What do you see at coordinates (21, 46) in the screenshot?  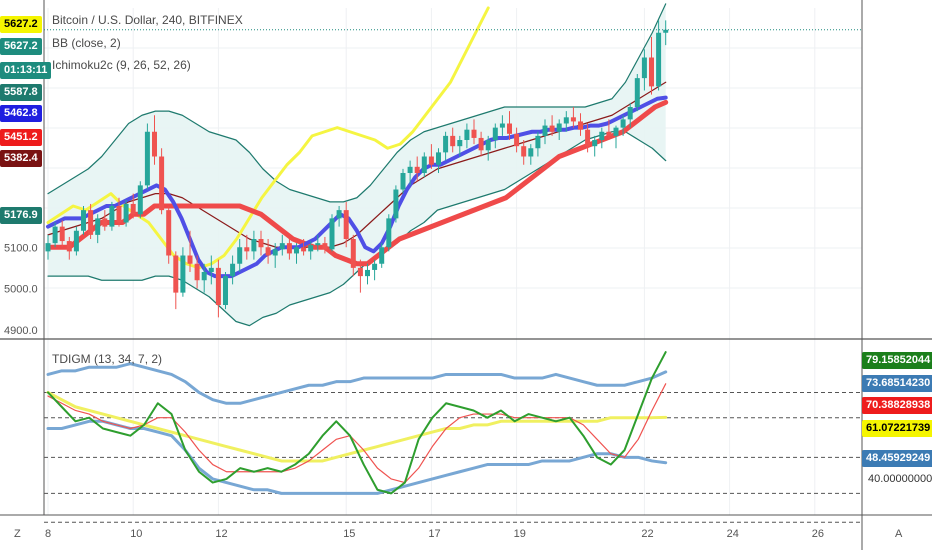 I see `price-badge: 5627.2` at bounding box center [21, 46].